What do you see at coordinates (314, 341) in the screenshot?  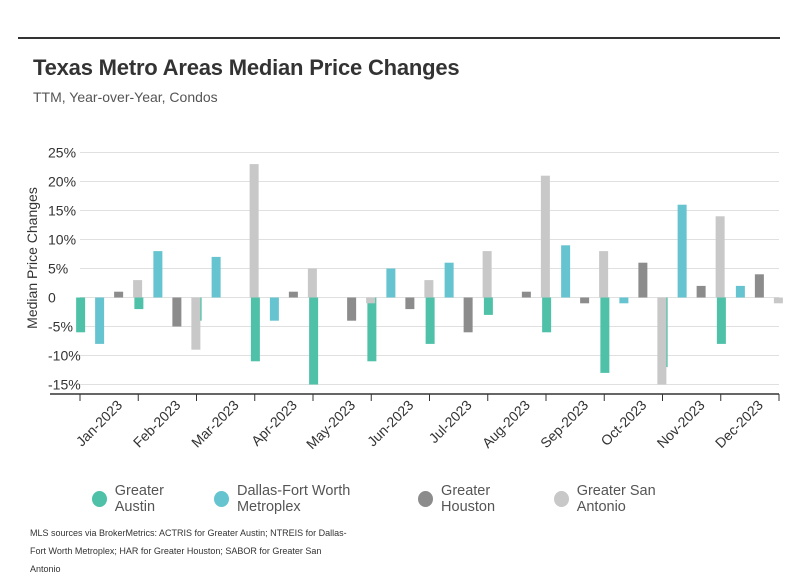 I see `bar-greater-austin-may-2023` at bounding box center [314, 341].